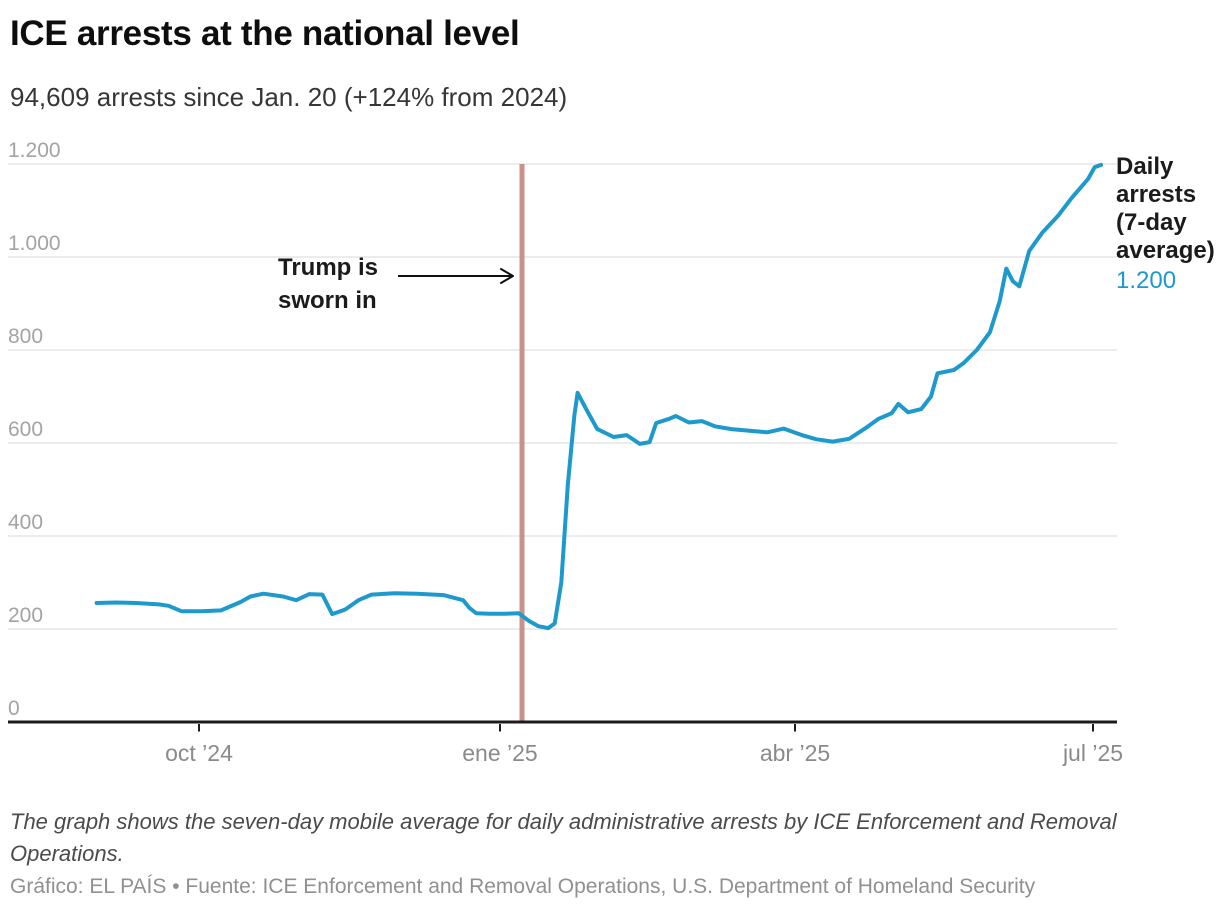 This screenshot has width=1220, height=912. I want to click on y-tick-label: 200, so click(25, 615).